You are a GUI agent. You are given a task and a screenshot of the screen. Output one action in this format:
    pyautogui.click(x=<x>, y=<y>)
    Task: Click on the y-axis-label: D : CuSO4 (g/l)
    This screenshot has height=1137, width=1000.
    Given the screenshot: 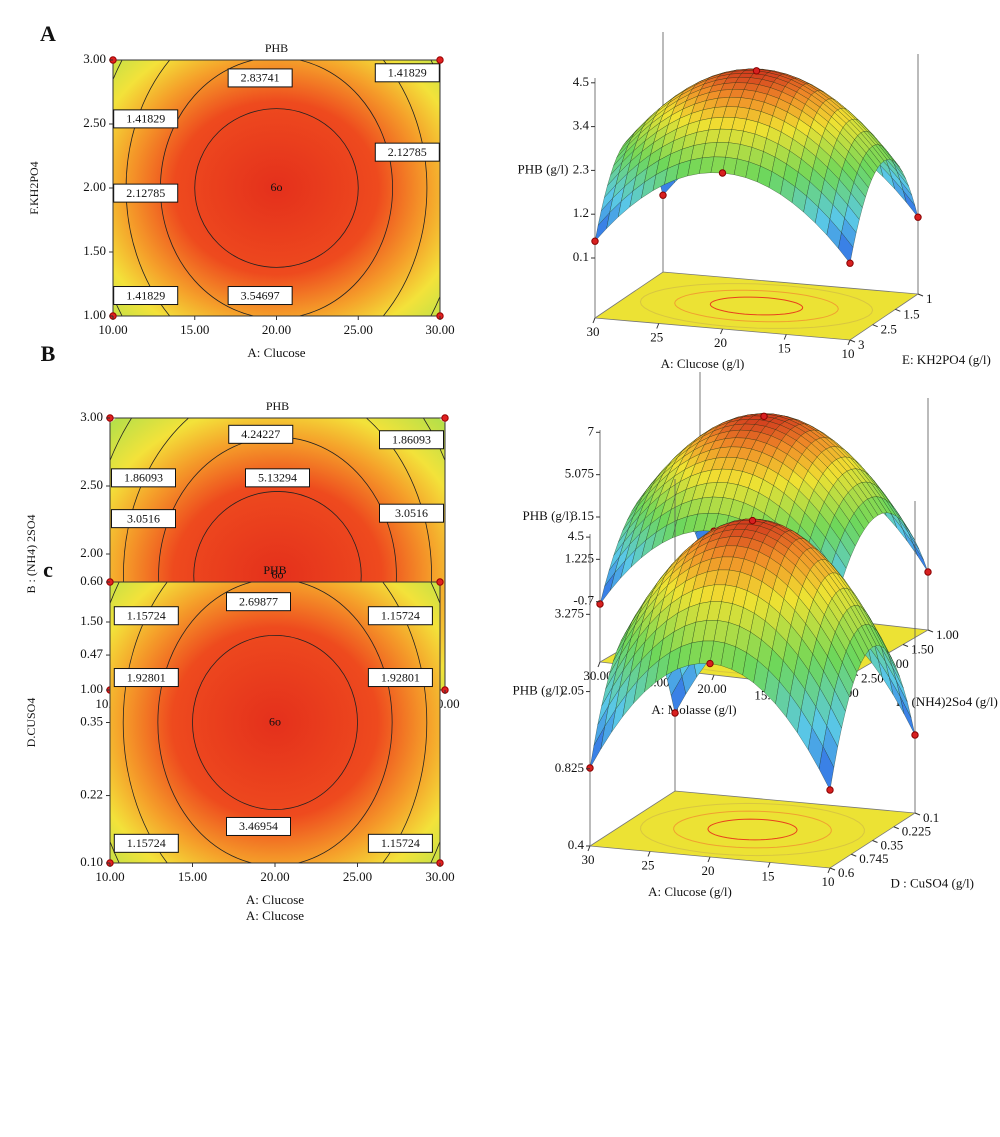 What is the action you would take?
    pyautogui.click(x=932, y=882)
    